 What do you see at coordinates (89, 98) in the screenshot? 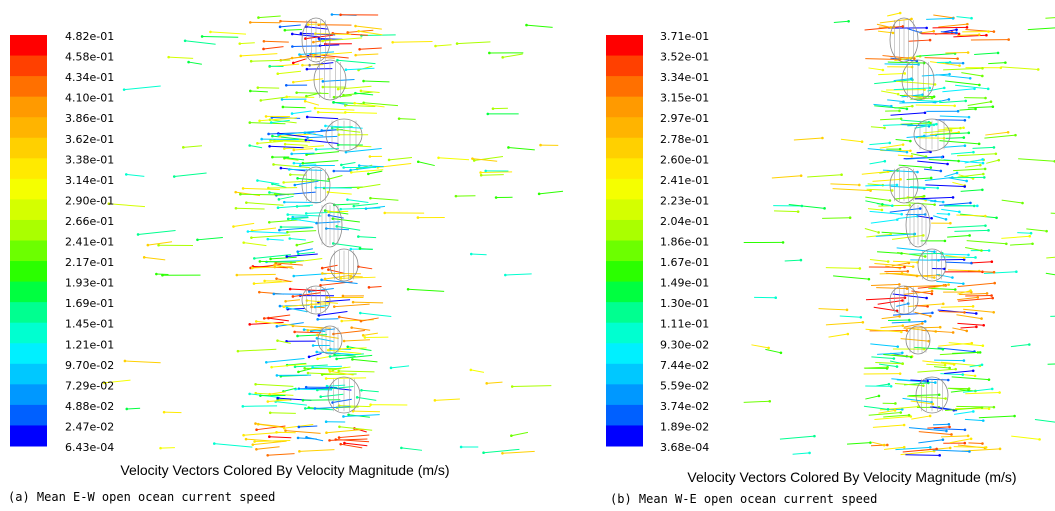
I see `colorbar-label: 4.10e-01` at bounding box center [89, 98].